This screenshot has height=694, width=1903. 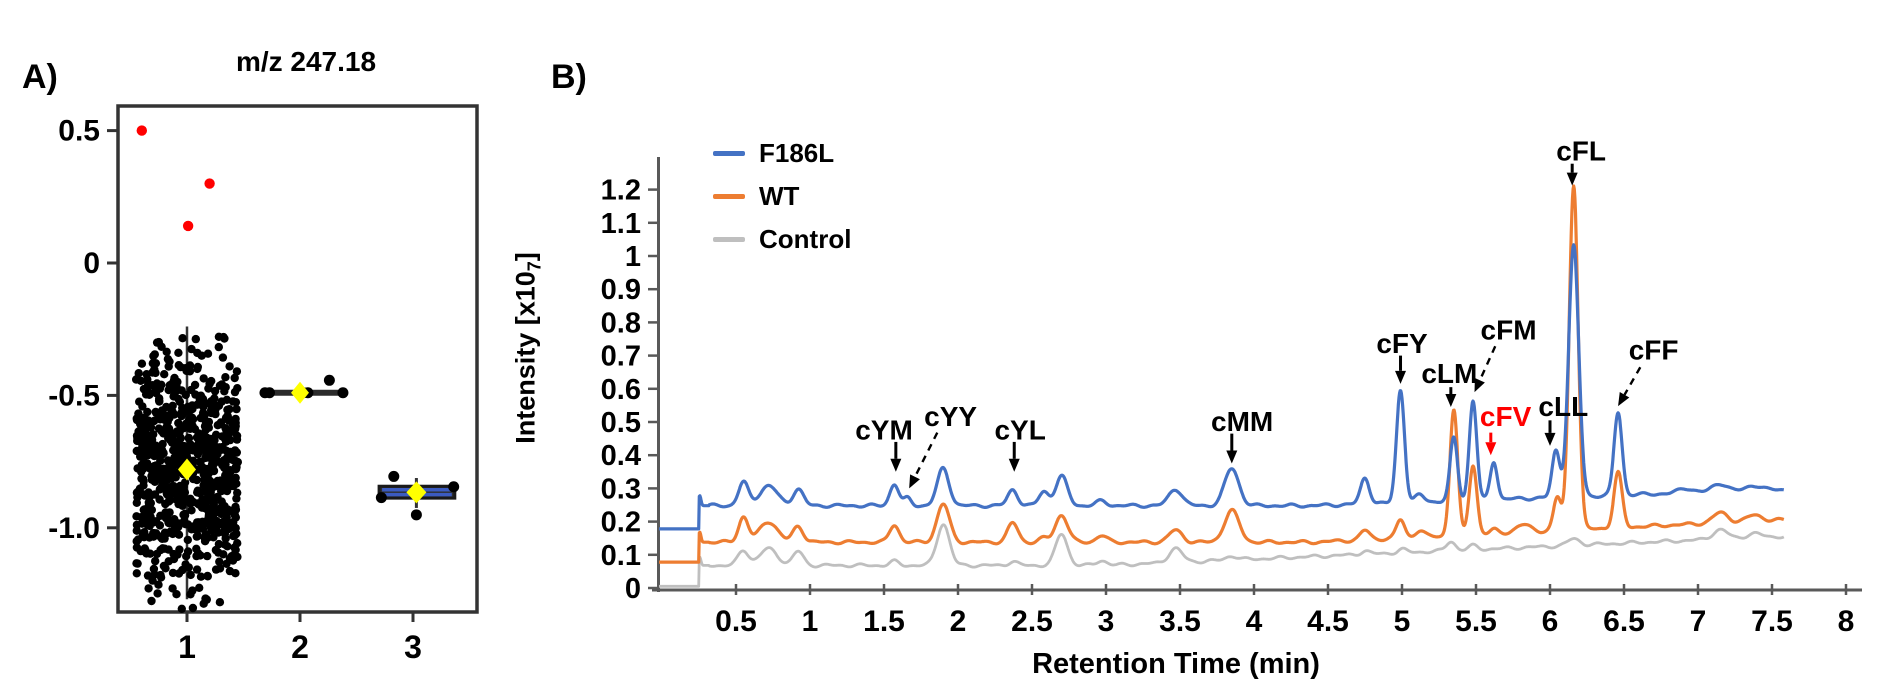 What do you see at coordinates (621, 357) in the screenshot?
I see `panel-b-y-tick-label: 0.7` at bounding box center [621, 357].